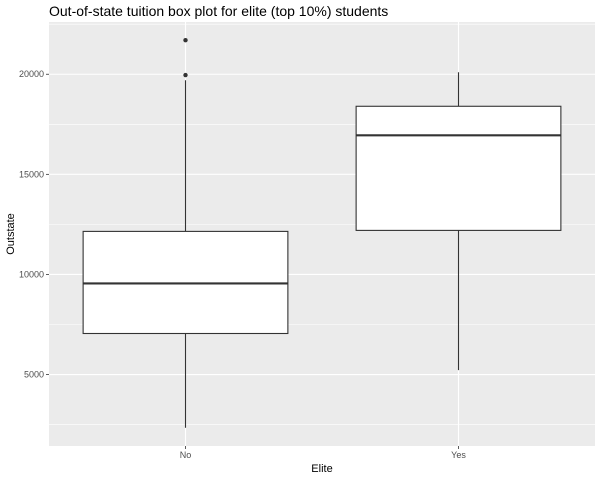  What do you see at coordinates (321, 469) in the screenshot?
I see `x-axis-title: Elite` at bounding box center [321, 469].